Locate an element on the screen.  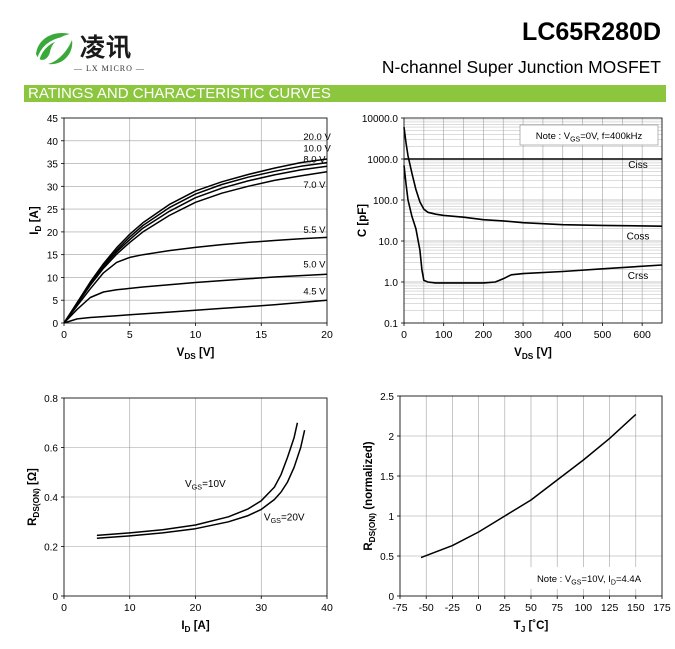
series-label-2: Crss is located at coordinates (638, 276).